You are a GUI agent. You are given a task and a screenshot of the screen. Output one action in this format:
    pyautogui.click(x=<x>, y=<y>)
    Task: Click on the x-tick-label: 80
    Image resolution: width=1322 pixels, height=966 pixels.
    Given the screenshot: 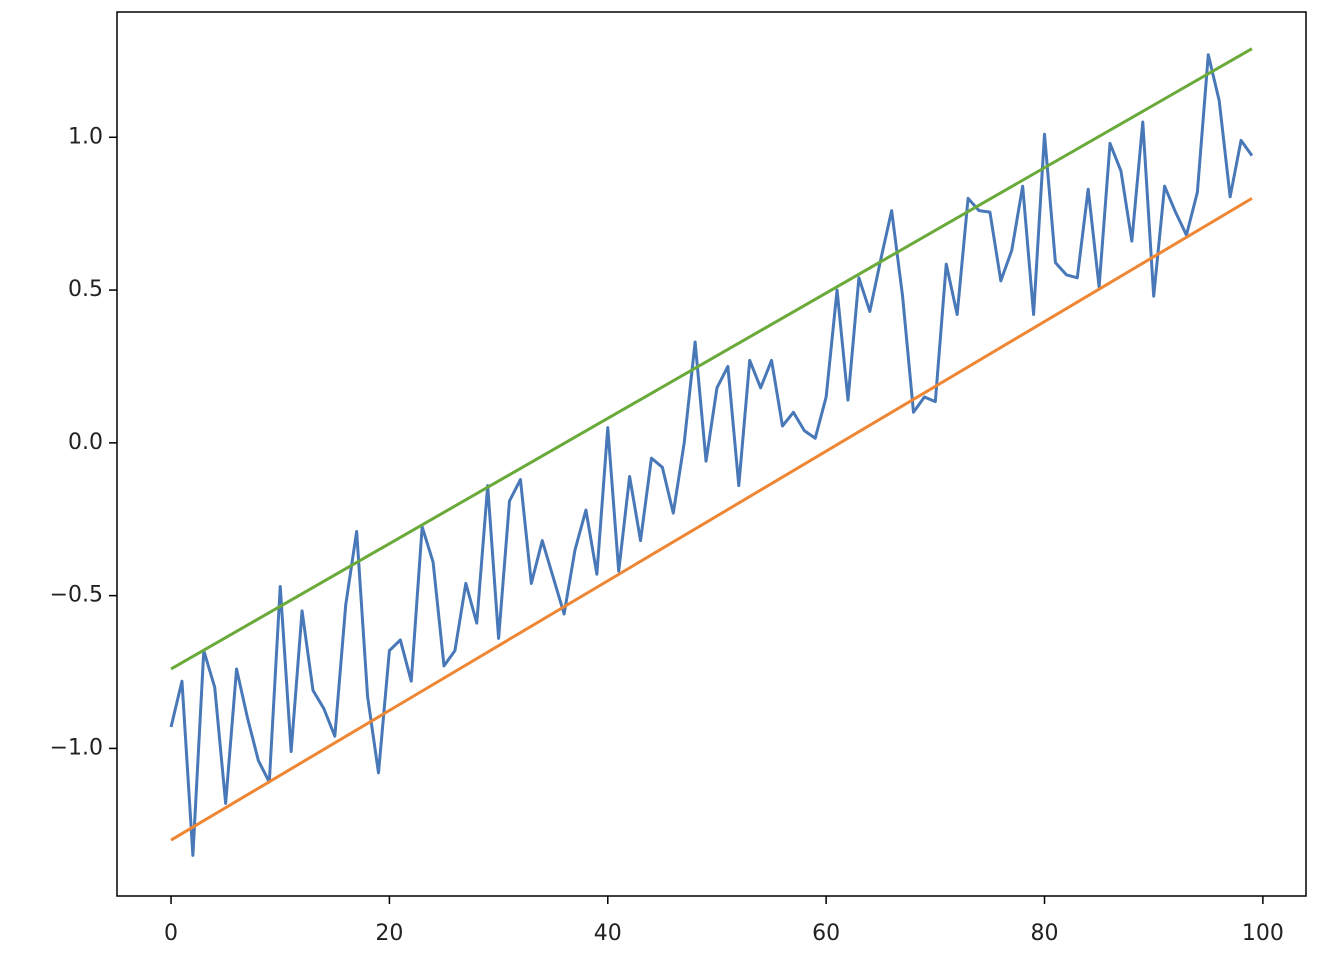 What is the action you would take?
    pyautogui.click(x=1045, y=933)
    